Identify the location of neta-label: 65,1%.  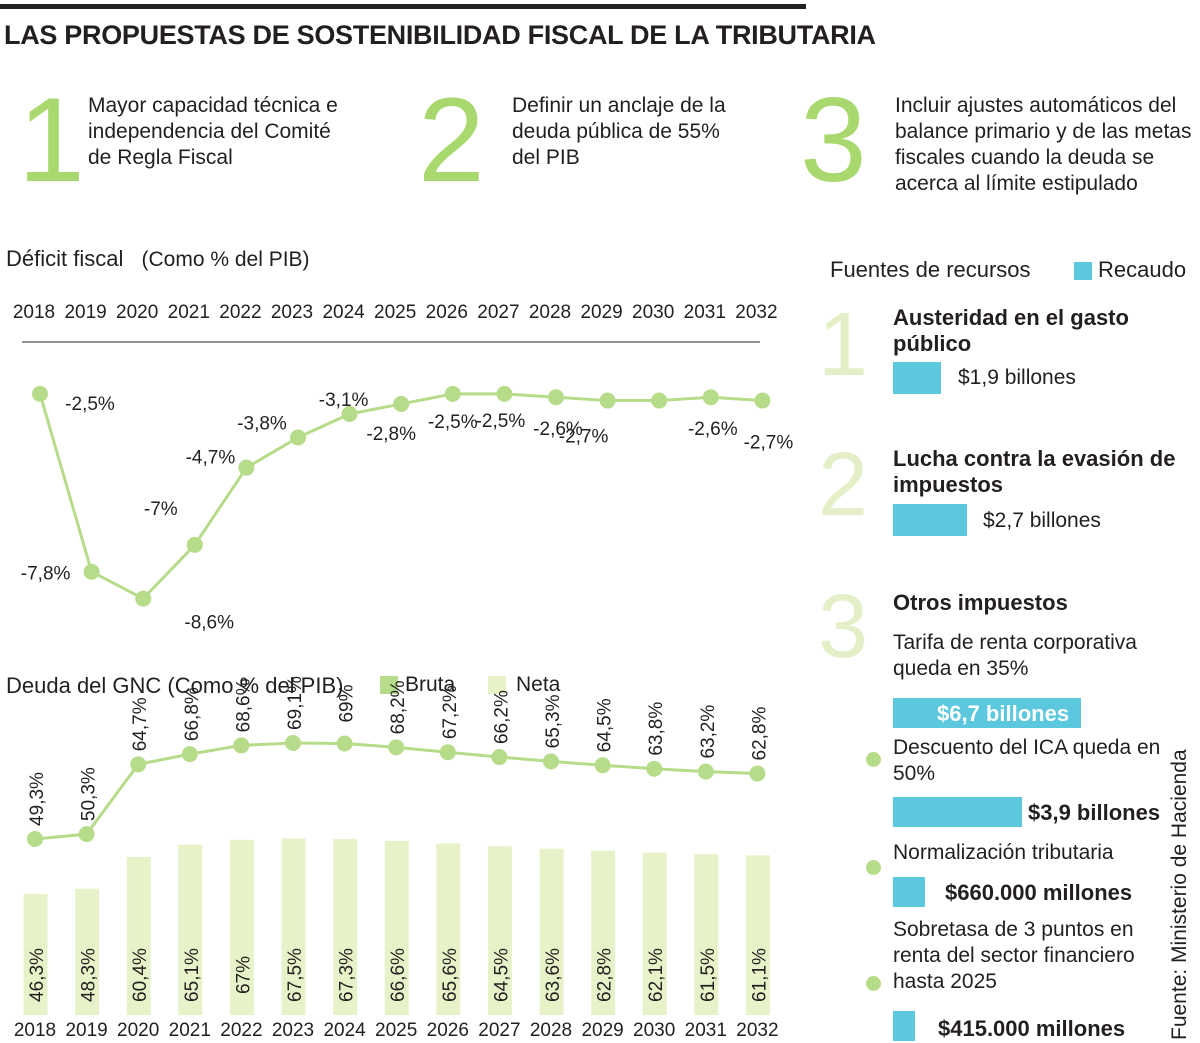
(192, 975).